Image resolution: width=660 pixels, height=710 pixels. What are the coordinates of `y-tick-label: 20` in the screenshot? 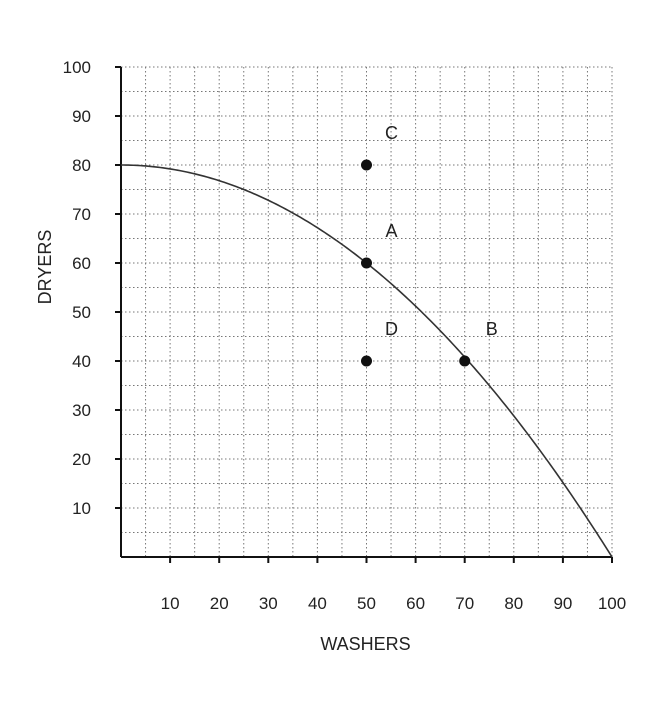 It's located at (81, 459).